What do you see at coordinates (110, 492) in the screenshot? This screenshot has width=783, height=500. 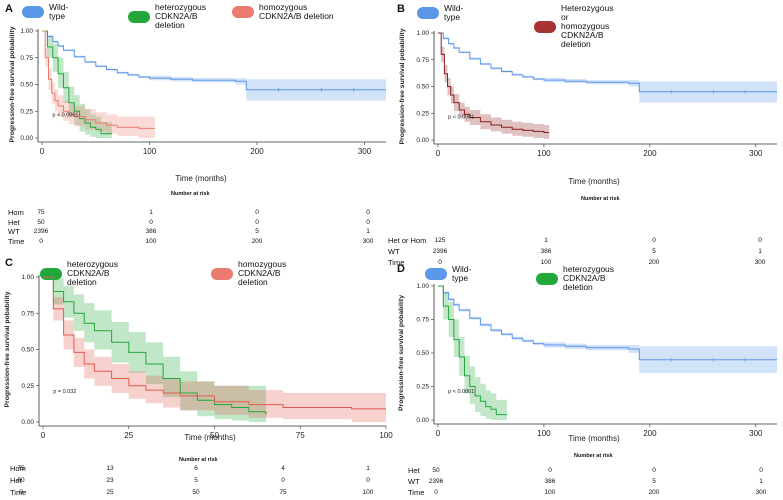 I see `risk-cell: 25` at bounding box center [110, 492].